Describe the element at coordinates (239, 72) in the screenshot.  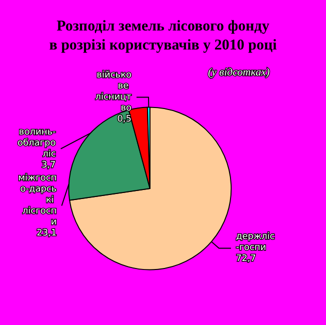
I see `chart-subtitle: (у відсотках)` at that location.